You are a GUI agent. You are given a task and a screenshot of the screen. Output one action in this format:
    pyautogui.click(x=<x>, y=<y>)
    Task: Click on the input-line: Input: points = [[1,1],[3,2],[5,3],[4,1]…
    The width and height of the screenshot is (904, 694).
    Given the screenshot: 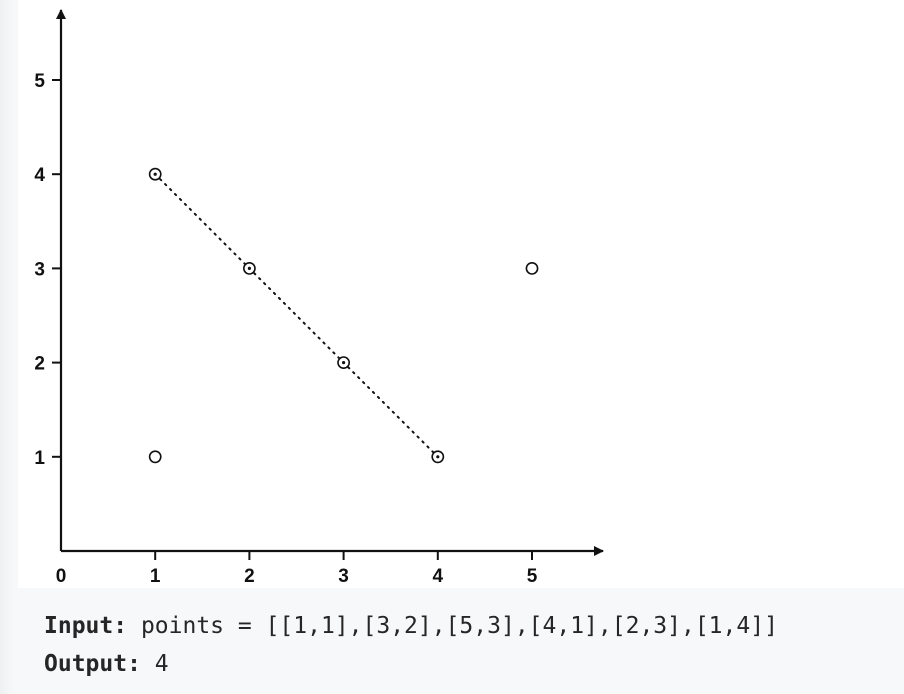 What is the action you would take?
    pyautogui.click(x=411, y=626)
    